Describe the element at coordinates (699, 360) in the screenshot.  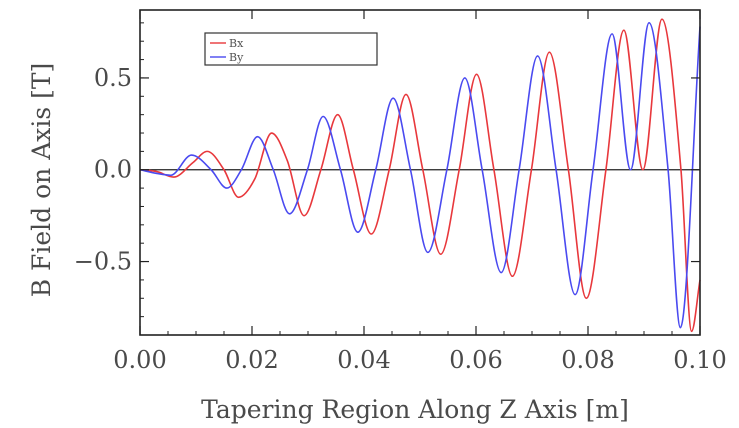
I see `x-tick-label: 0.10` at that location.